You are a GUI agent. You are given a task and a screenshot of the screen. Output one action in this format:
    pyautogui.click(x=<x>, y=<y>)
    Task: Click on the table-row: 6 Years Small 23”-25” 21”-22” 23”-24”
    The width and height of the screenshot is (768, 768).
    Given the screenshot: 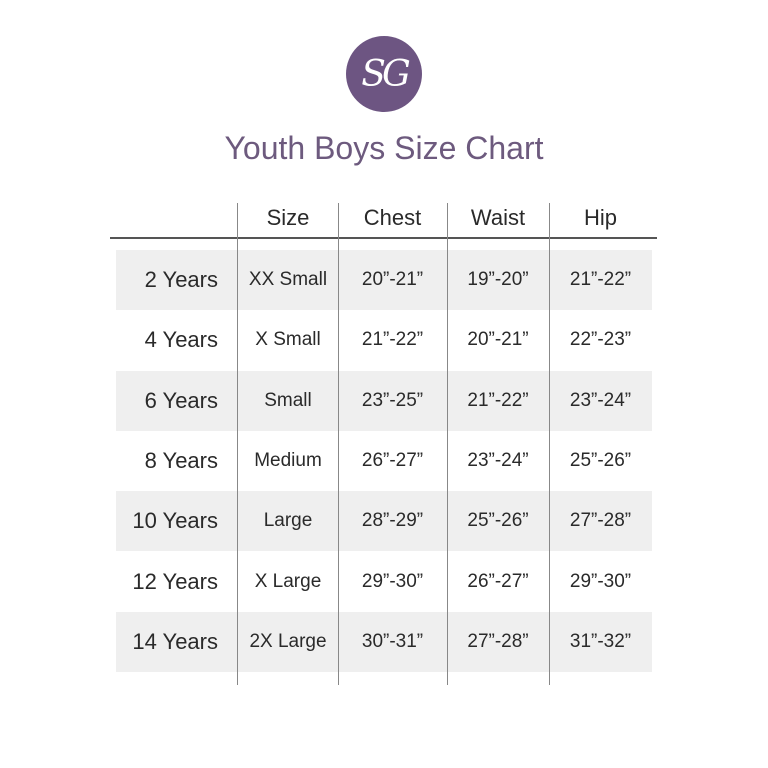 What is the action you would take?
    pyautogui.click(x=384, y=400)
    